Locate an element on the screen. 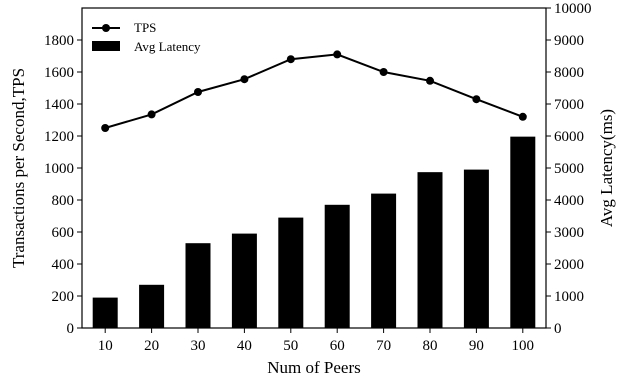 This screenshot has height=380, width=622. x-tick-label-30: 30 is located at coordinates (198, 346).